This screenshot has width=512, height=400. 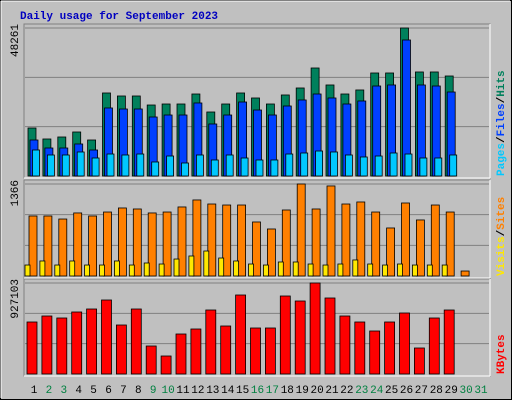 I want to click on y-tick-label: 48261, so click(x=16, y=40).